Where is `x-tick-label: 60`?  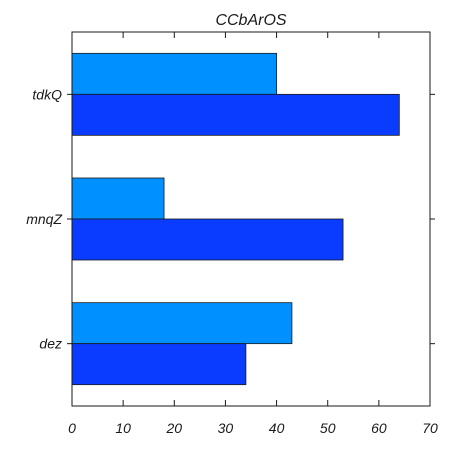 x-tick-label: 60 is located at coordinates (379, 428).